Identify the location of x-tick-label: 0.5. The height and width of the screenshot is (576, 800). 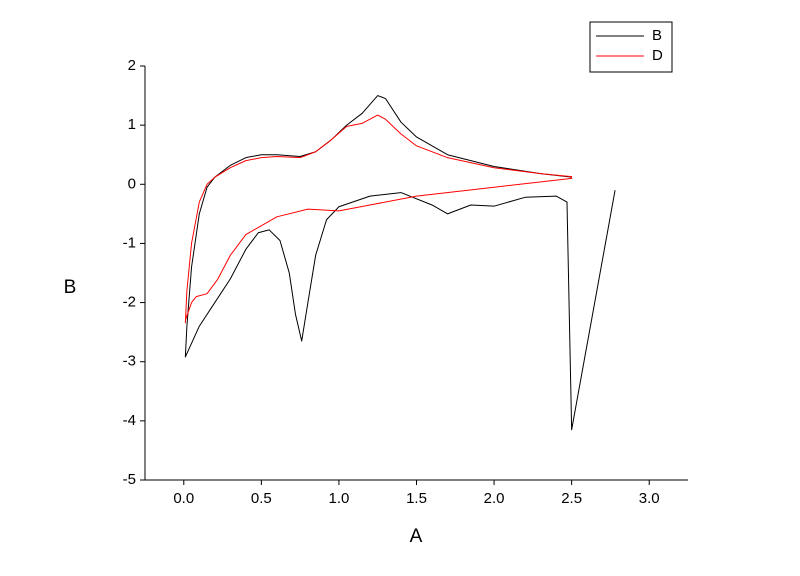
(261, 498).